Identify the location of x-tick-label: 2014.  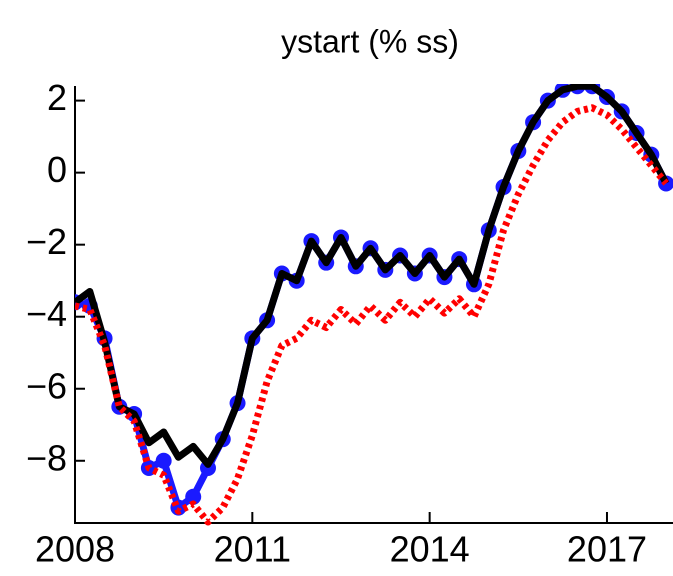
(430, 549).